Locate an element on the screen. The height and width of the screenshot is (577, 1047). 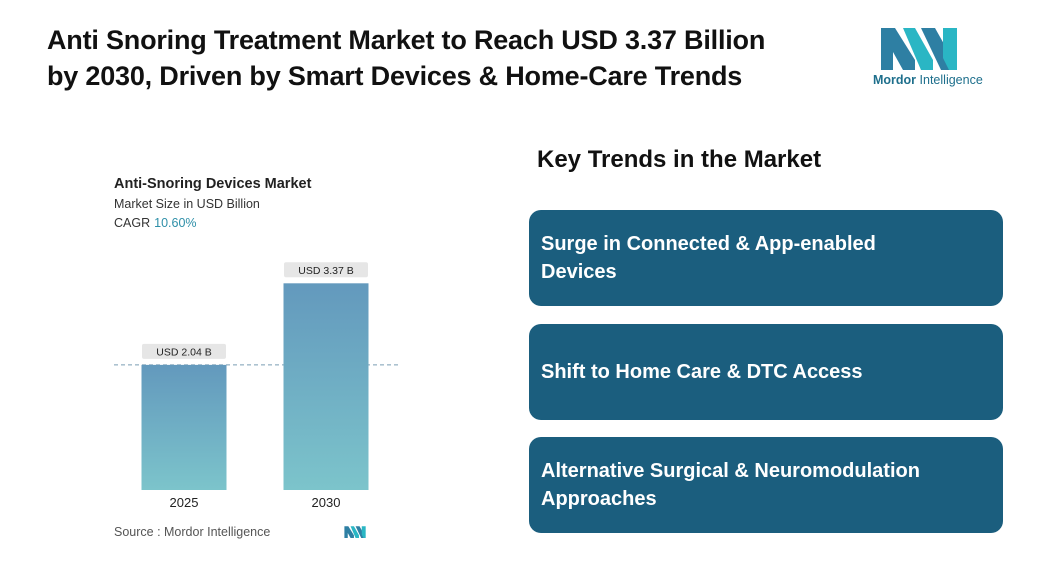
cagr-value: 10.60% is located at coordinates (175, 223).